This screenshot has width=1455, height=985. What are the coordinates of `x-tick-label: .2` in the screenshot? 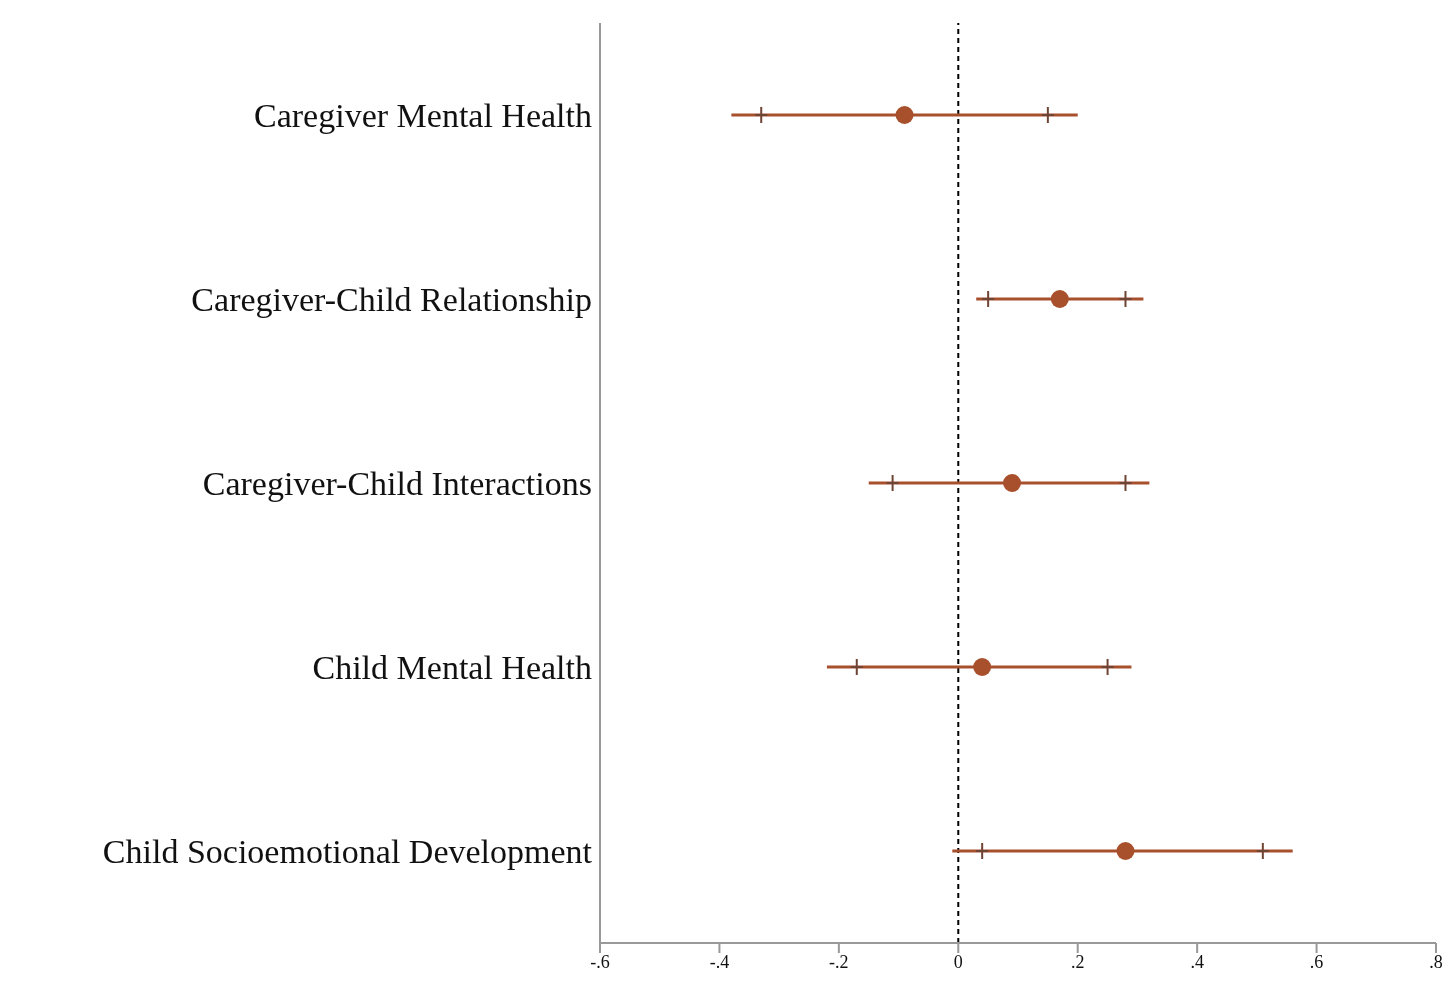 It's located at (1077, 961).